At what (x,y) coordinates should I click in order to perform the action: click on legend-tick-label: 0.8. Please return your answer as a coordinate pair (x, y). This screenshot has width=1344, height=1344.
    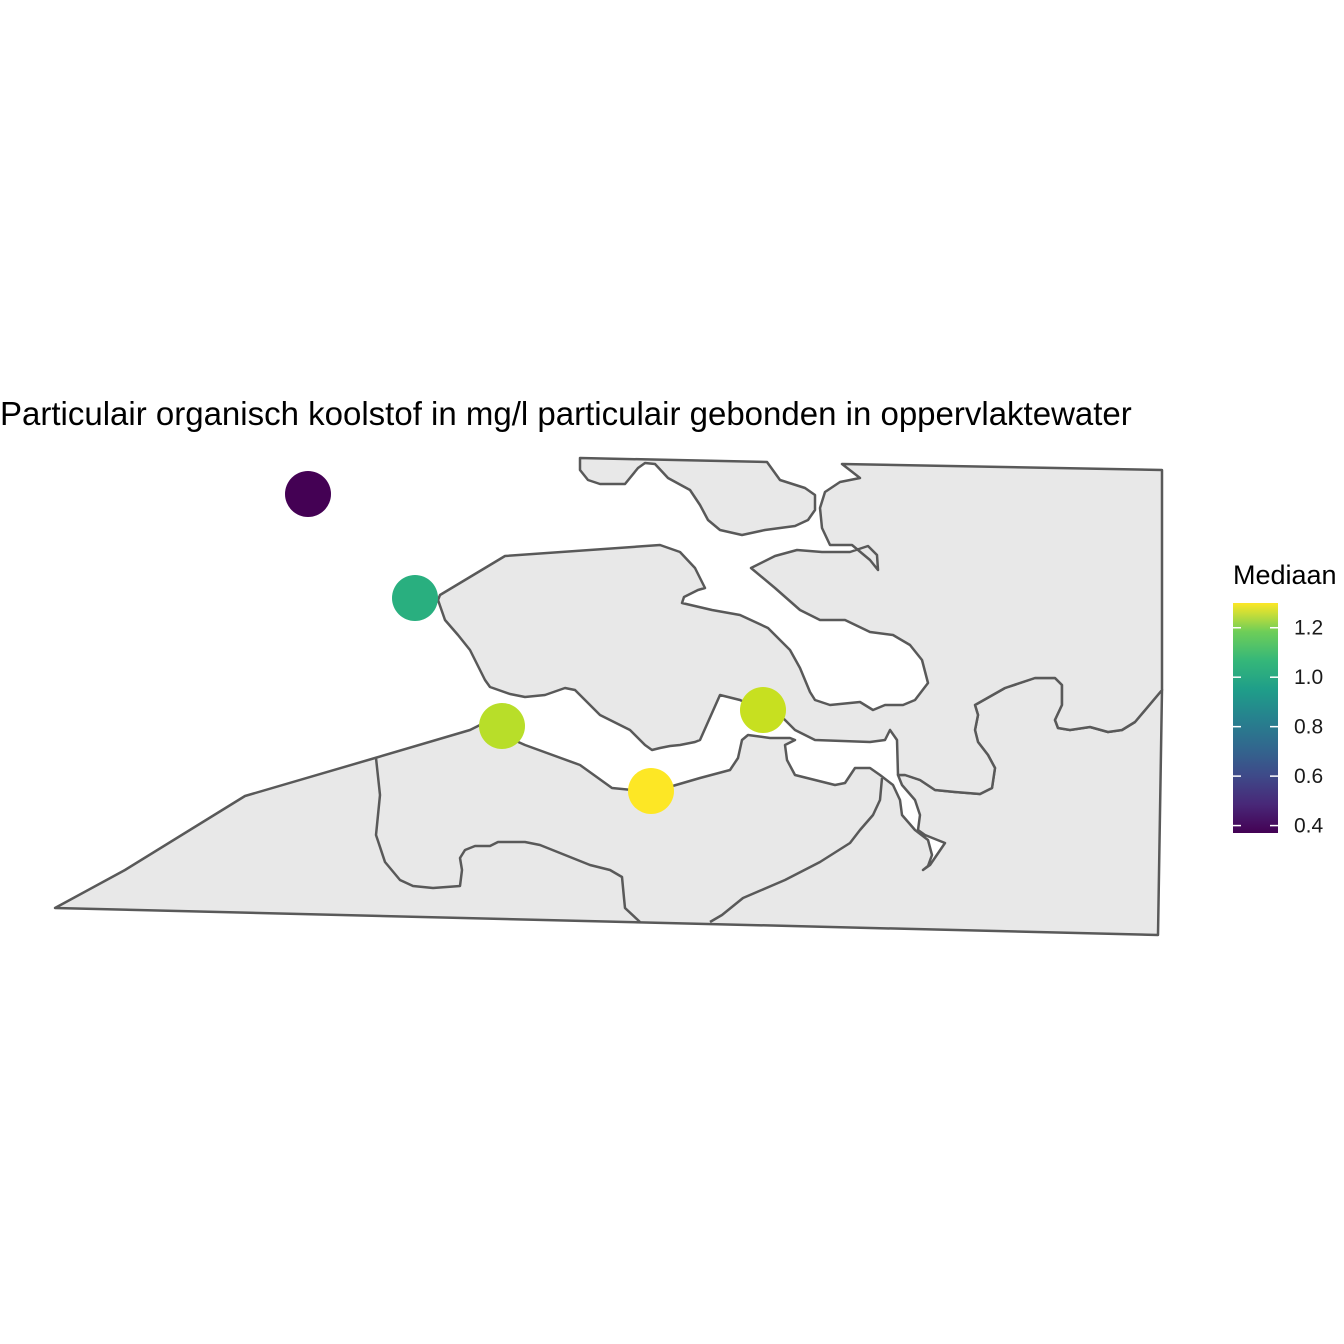
    Looking at the image, I should click on (1308, 727).